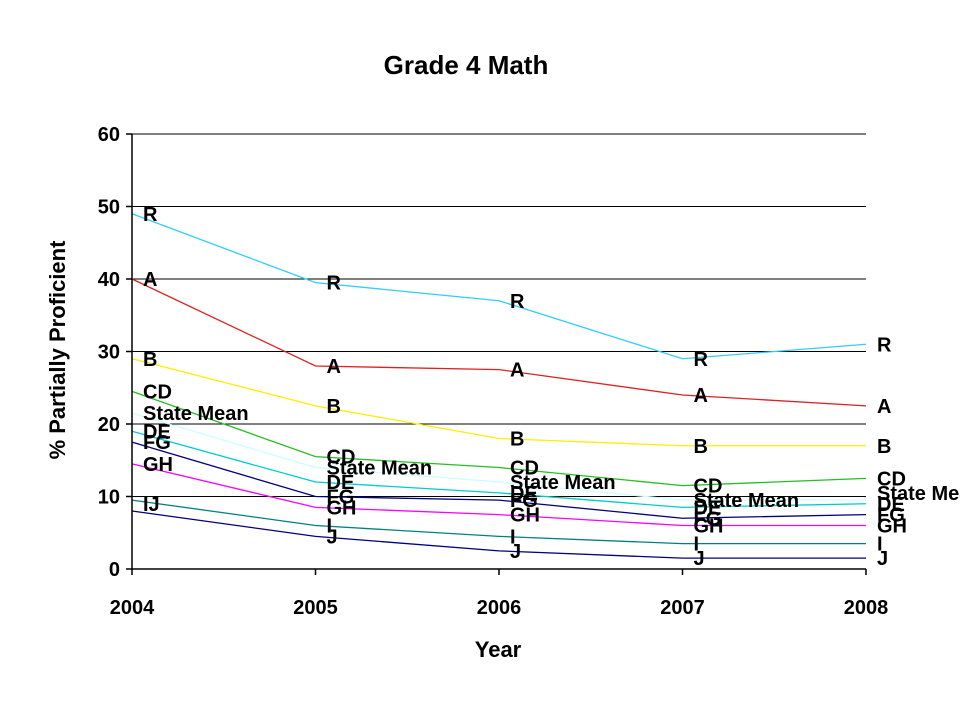  Describe the element at coordinates (498, 402) in the screenshot. I see `series-line-b` at that location.